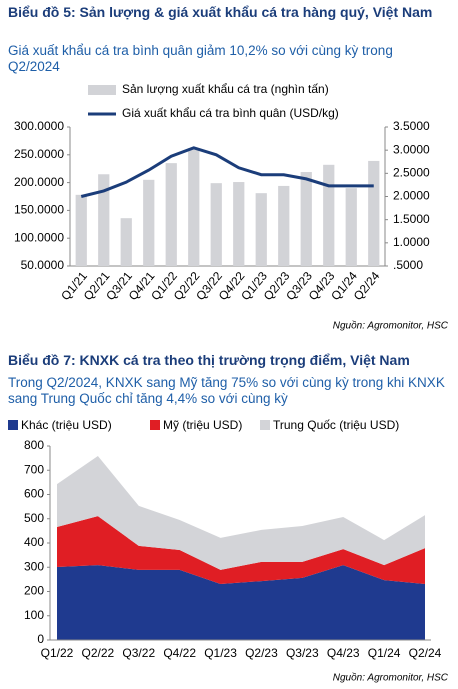 The image size is (458, 689). I want to click on y-tick-label: 700, so click(34, 469).